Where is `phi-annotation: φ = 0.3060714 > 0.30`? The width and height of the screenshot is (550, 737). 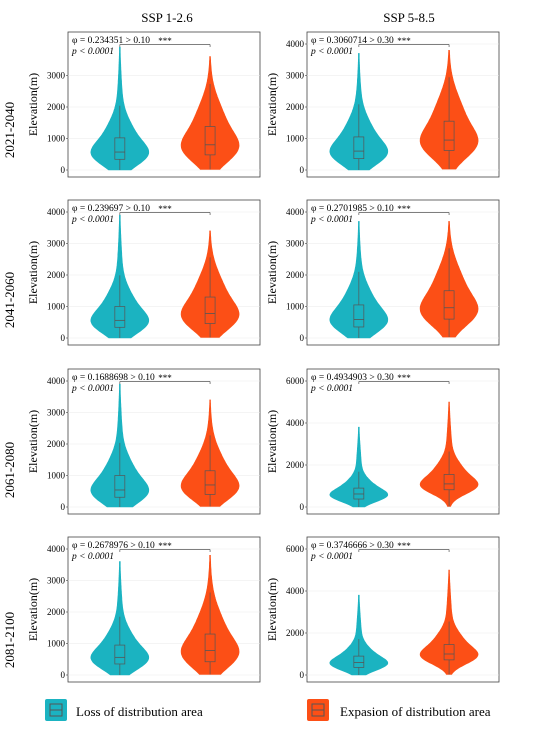
phi-annotation: φ = 0.3060714 > 0.30 is located at coordinates (352, 41).